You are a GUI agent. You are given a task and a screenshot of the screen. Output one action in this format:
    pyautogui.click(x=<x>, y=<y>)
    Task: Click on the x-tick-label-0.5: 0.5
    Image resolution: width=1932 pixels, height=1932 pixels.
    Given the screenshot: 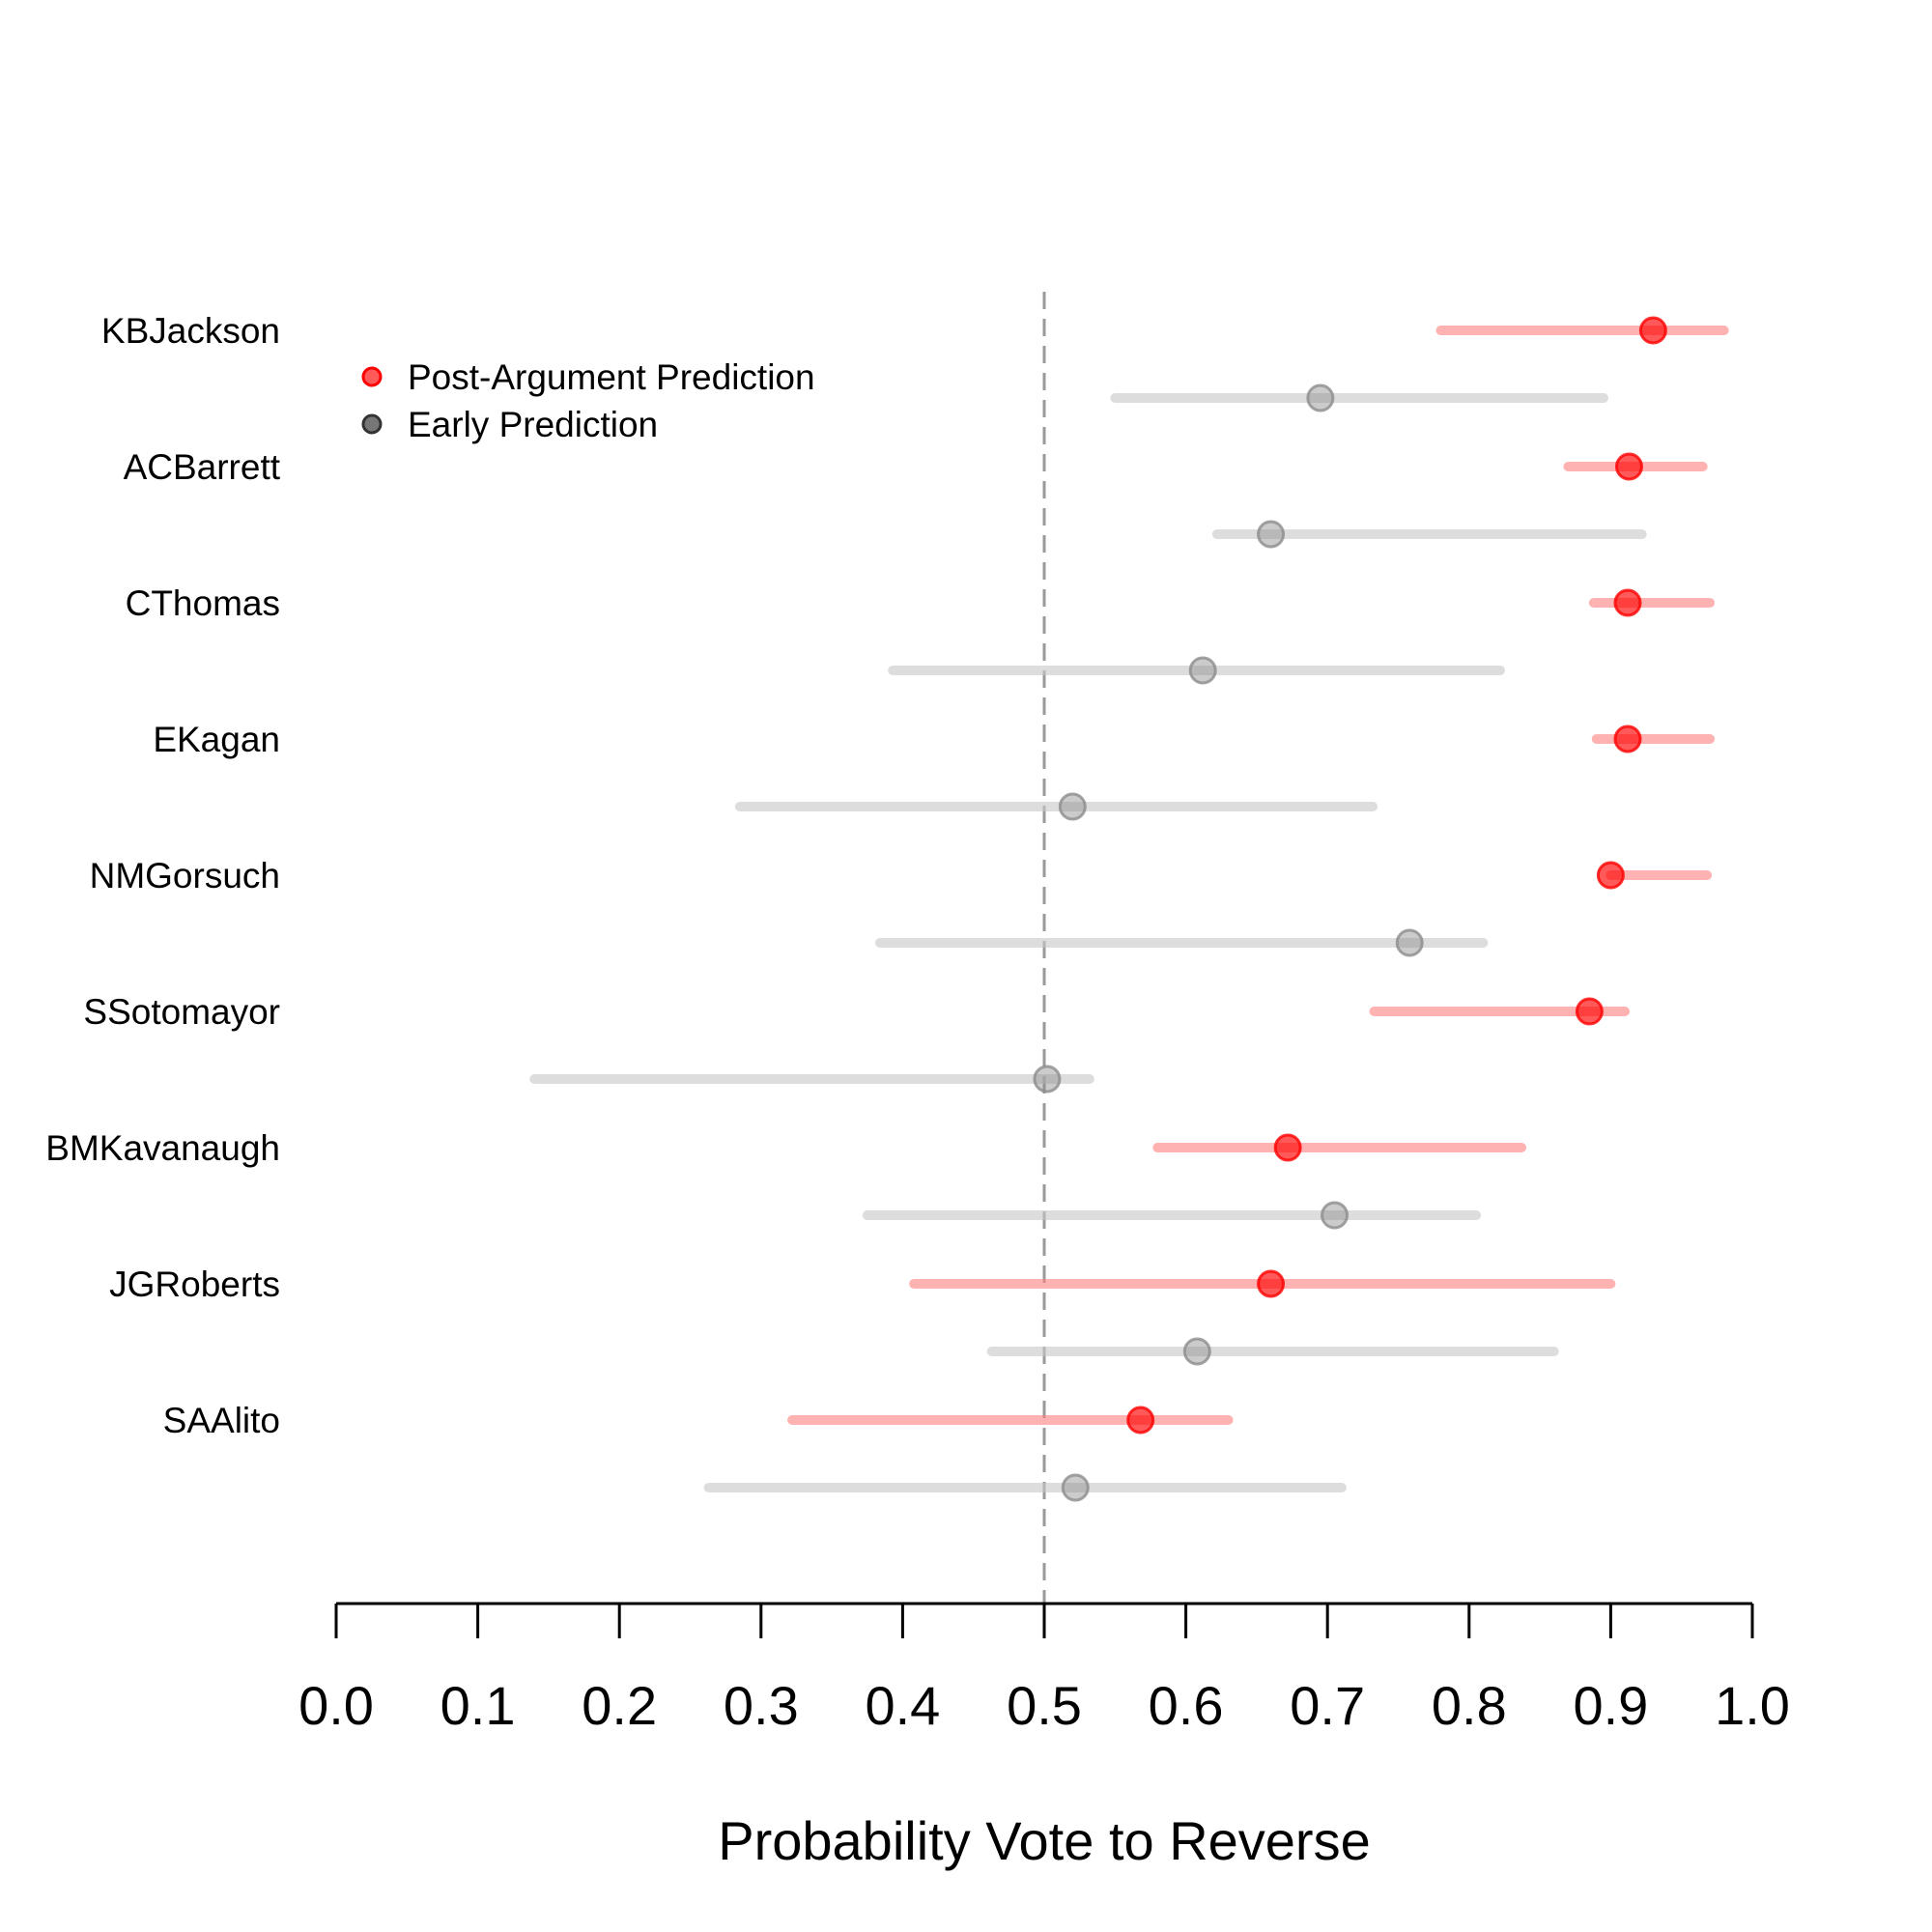 What is the action you would take?
    pyautogui.click(x=1044, y=1705)
    